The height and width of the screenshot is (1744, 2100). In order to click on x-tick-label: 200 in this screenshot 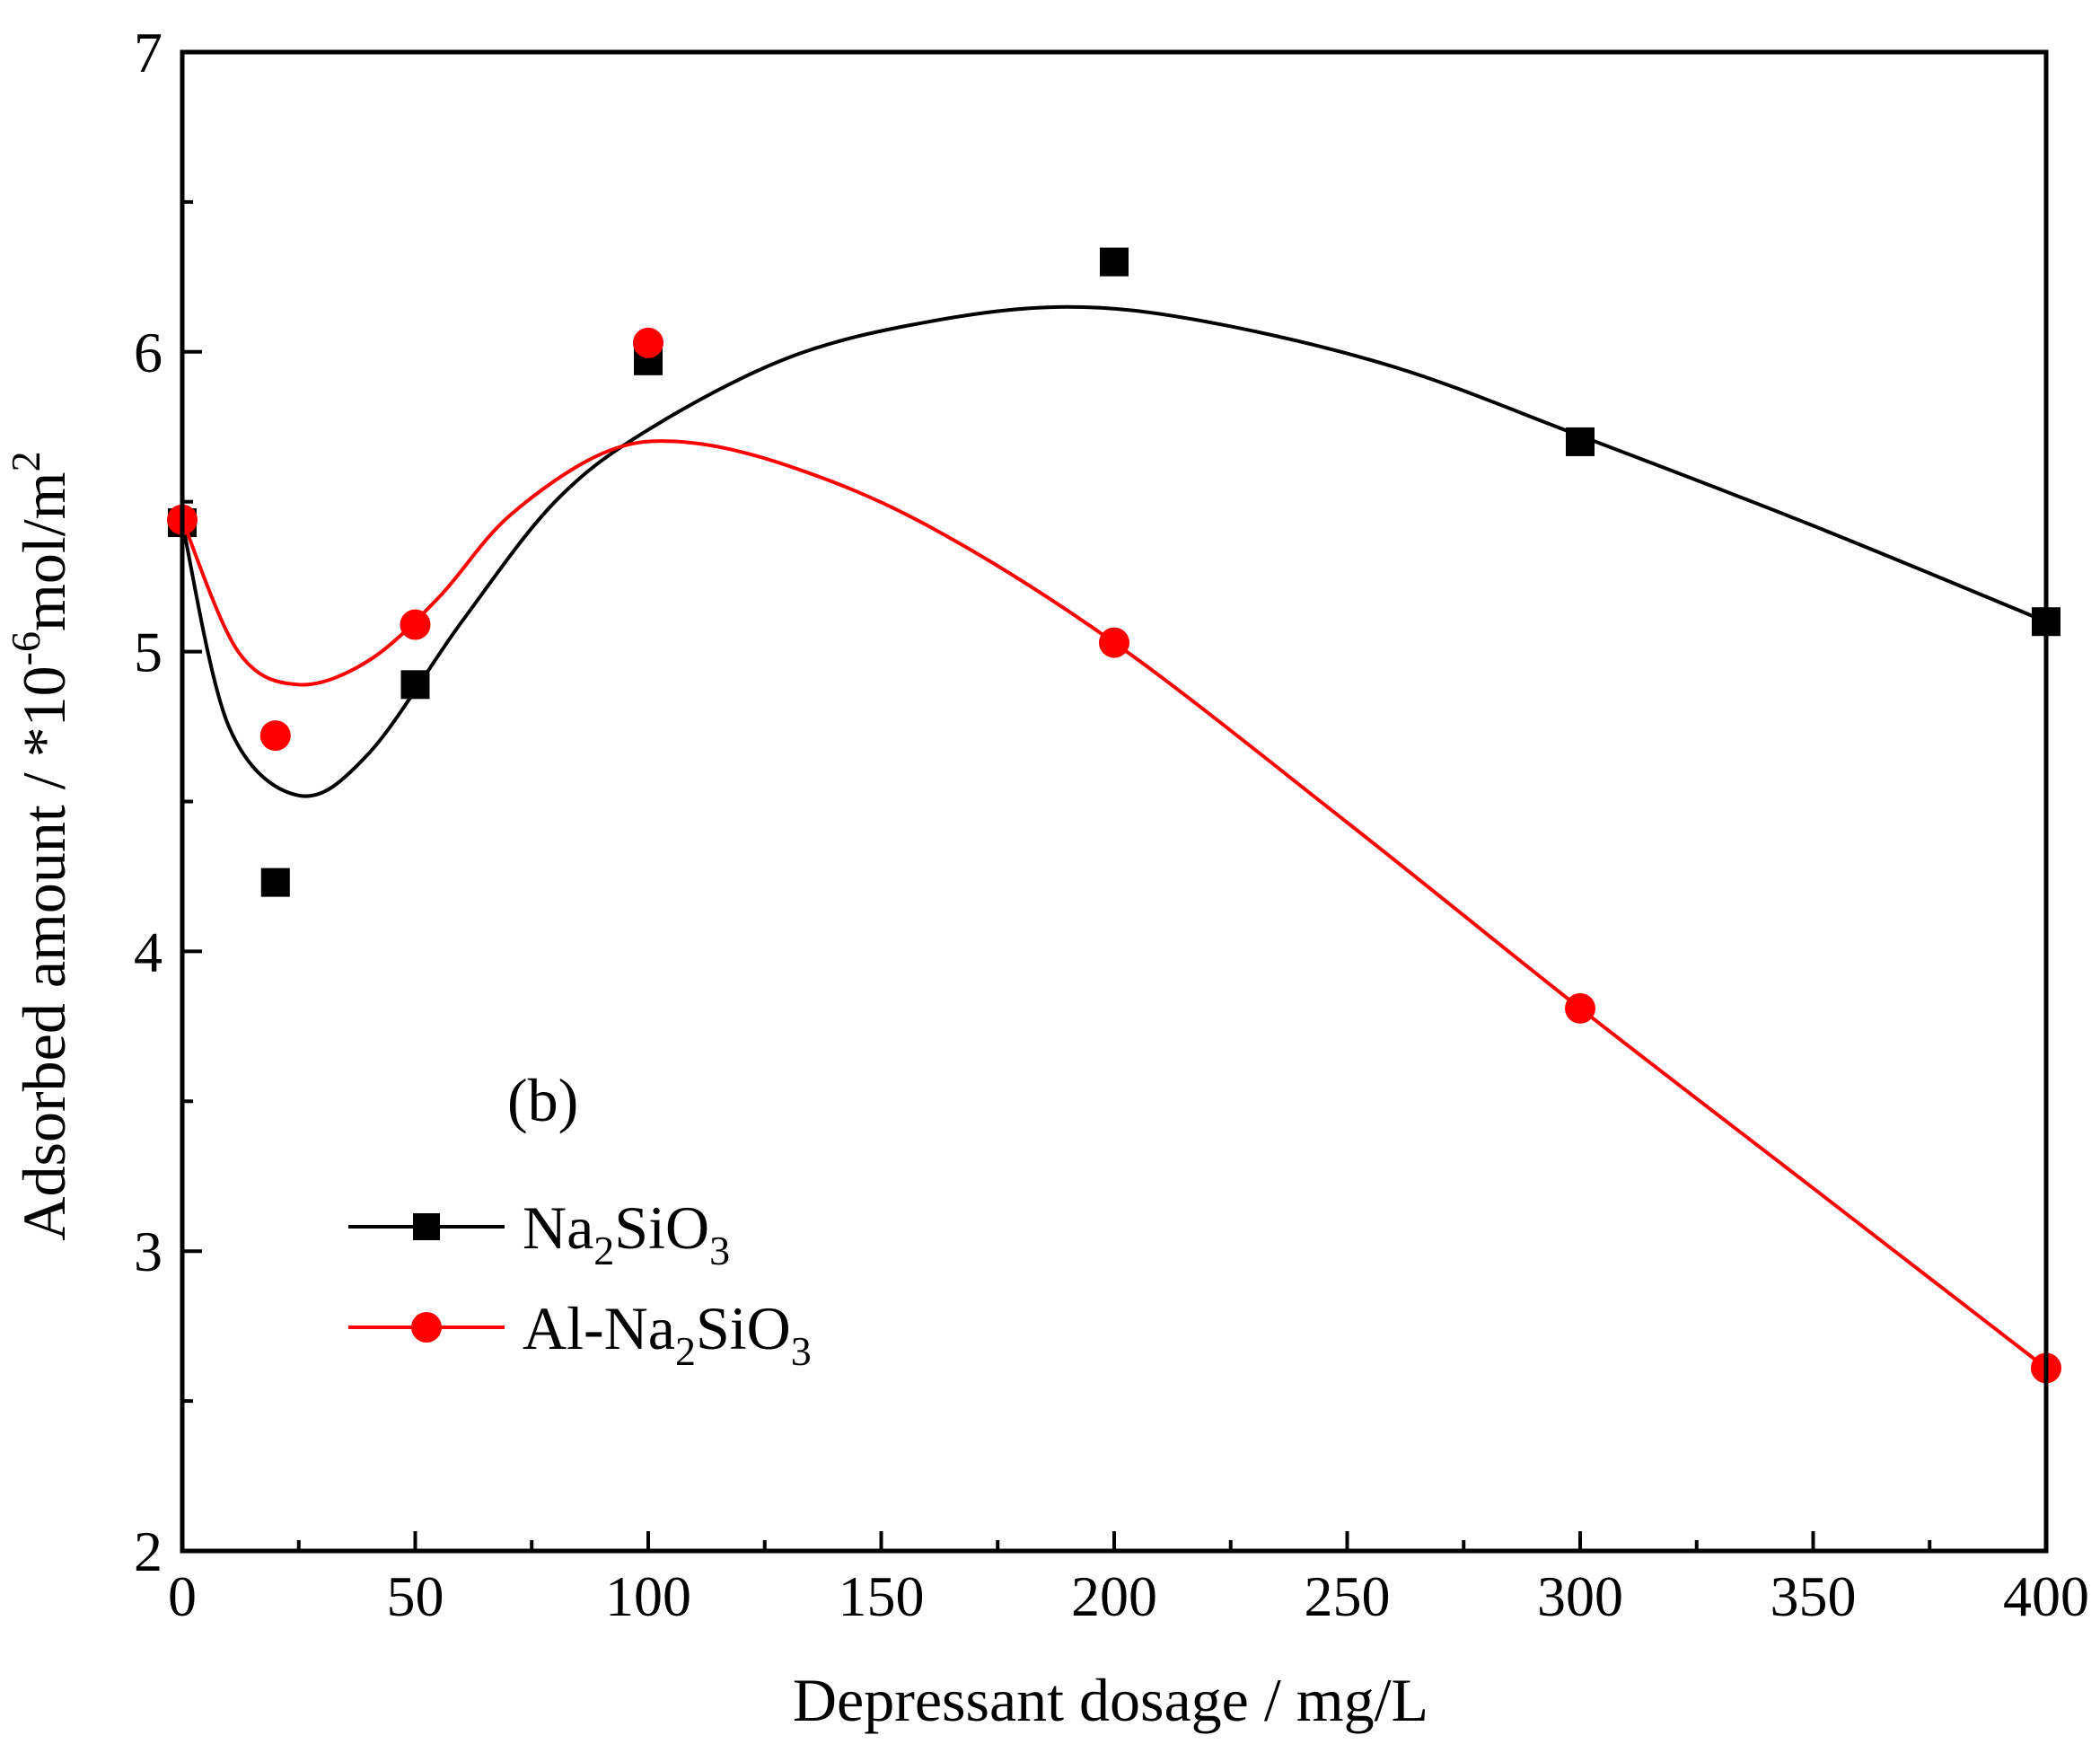, I will do `click(1114, 1596)`.